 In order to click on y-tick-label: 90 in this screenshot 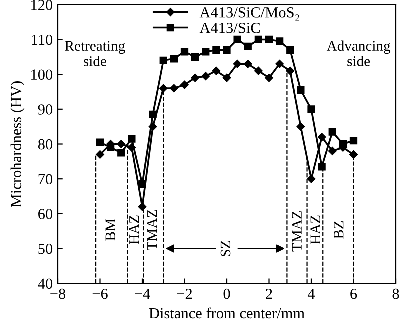, I will do `click(45, 109)`.